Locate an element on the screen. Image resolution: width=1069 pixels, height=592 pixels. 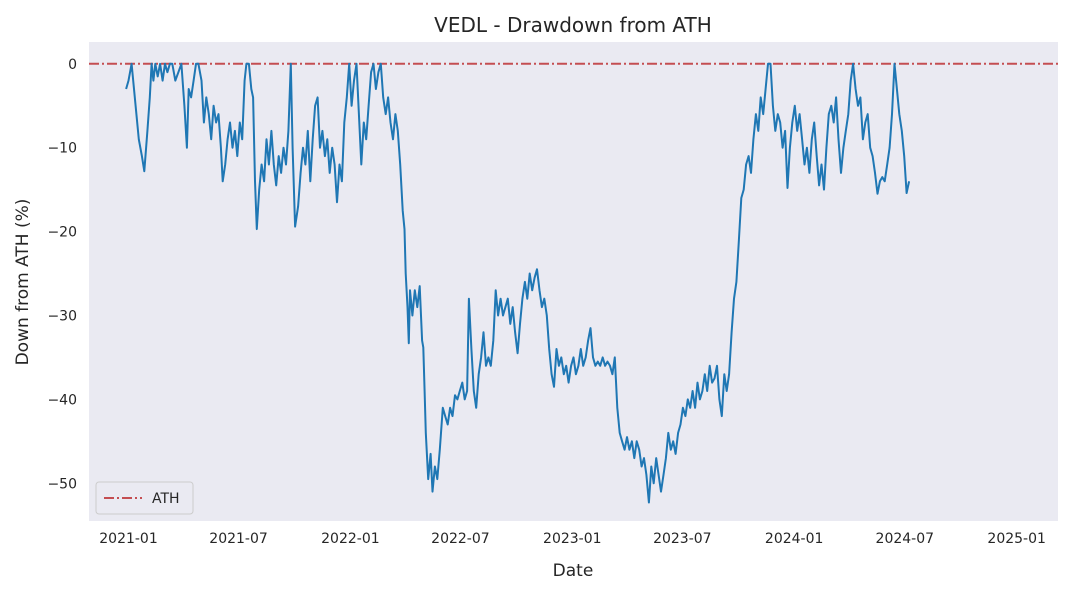
chart-title: VEDL - Drawdown from ATH is located at coordinates (573, 25).